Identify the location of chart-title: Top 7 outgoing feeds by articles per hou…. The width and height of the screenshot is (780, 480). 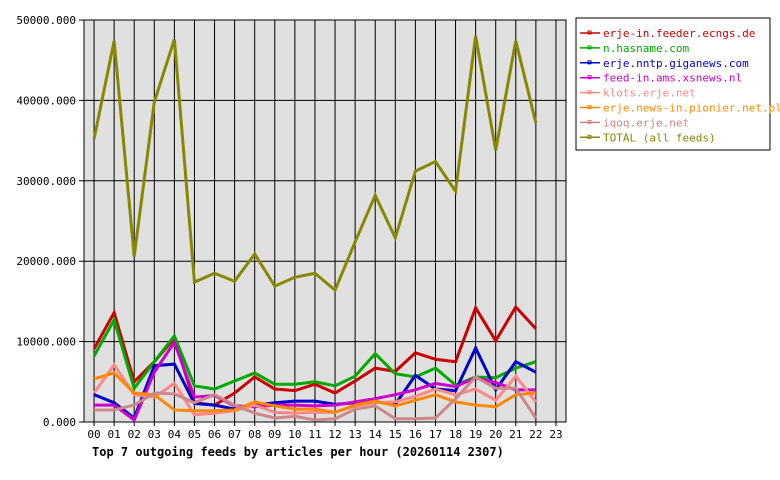
(298, 452).